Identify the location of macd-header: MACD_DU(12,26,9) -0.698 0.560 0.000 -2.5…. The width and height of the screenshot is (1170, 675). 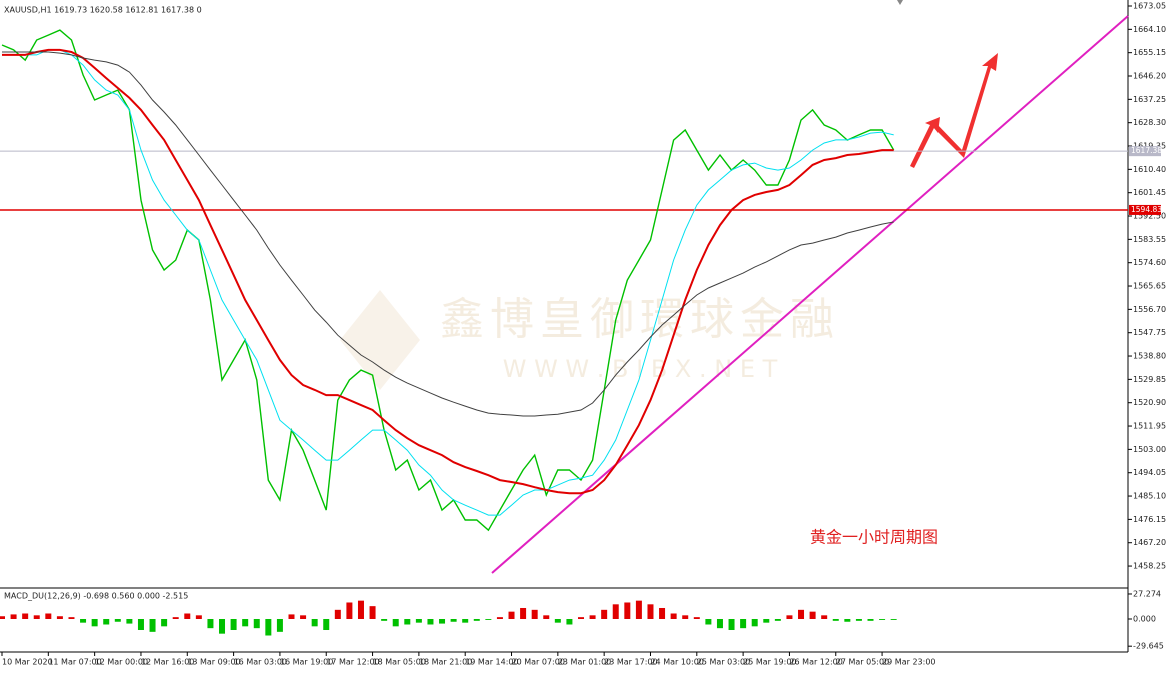
(96, 596).